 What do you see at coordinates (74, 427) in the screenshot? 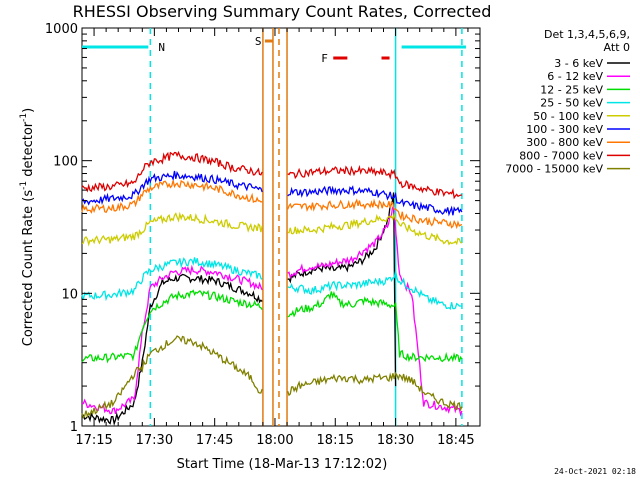
I see `y-tick-label: 1` at bounding box center [74, 427].